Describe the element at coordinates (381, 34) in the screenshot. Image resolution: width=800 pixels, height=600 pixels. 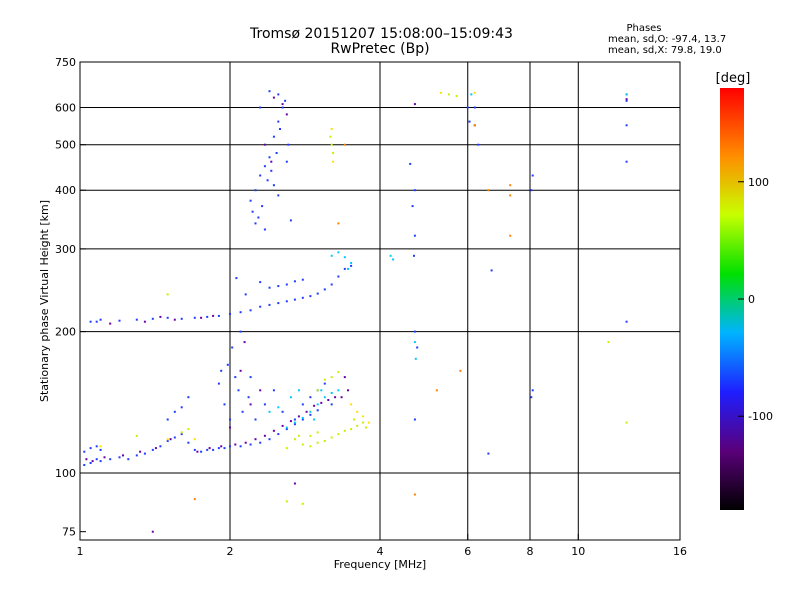
I see `page-title: Tromsø 20151207 15:08:00–15:09:43` at that location.